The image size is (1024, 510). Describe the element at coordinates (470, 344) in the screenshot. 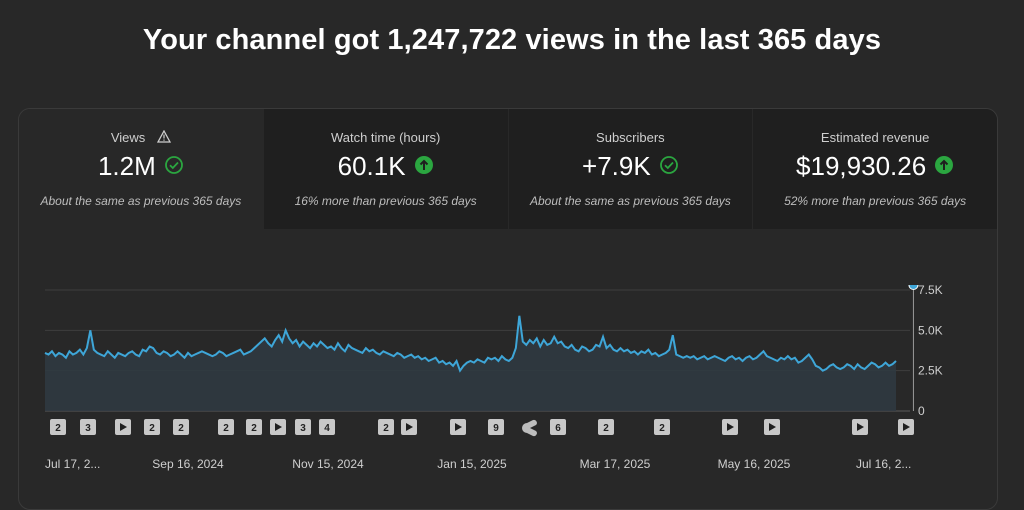

I see `views-line` at that location.